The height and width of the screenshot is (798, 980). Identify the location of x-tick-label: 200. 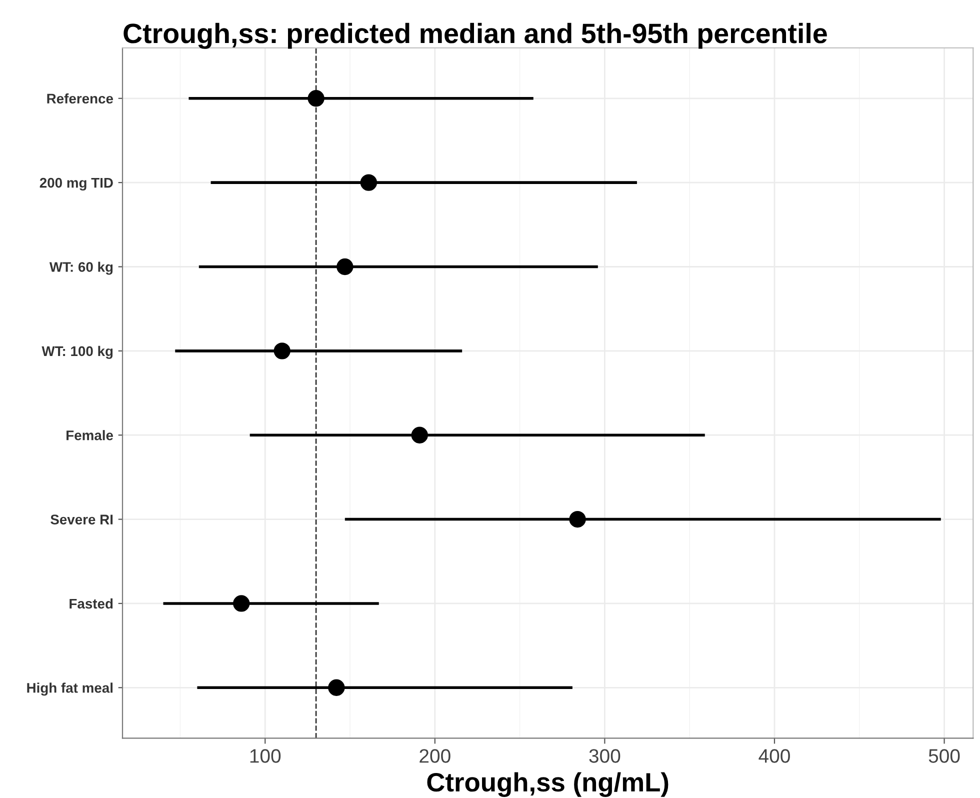
(435, 756).